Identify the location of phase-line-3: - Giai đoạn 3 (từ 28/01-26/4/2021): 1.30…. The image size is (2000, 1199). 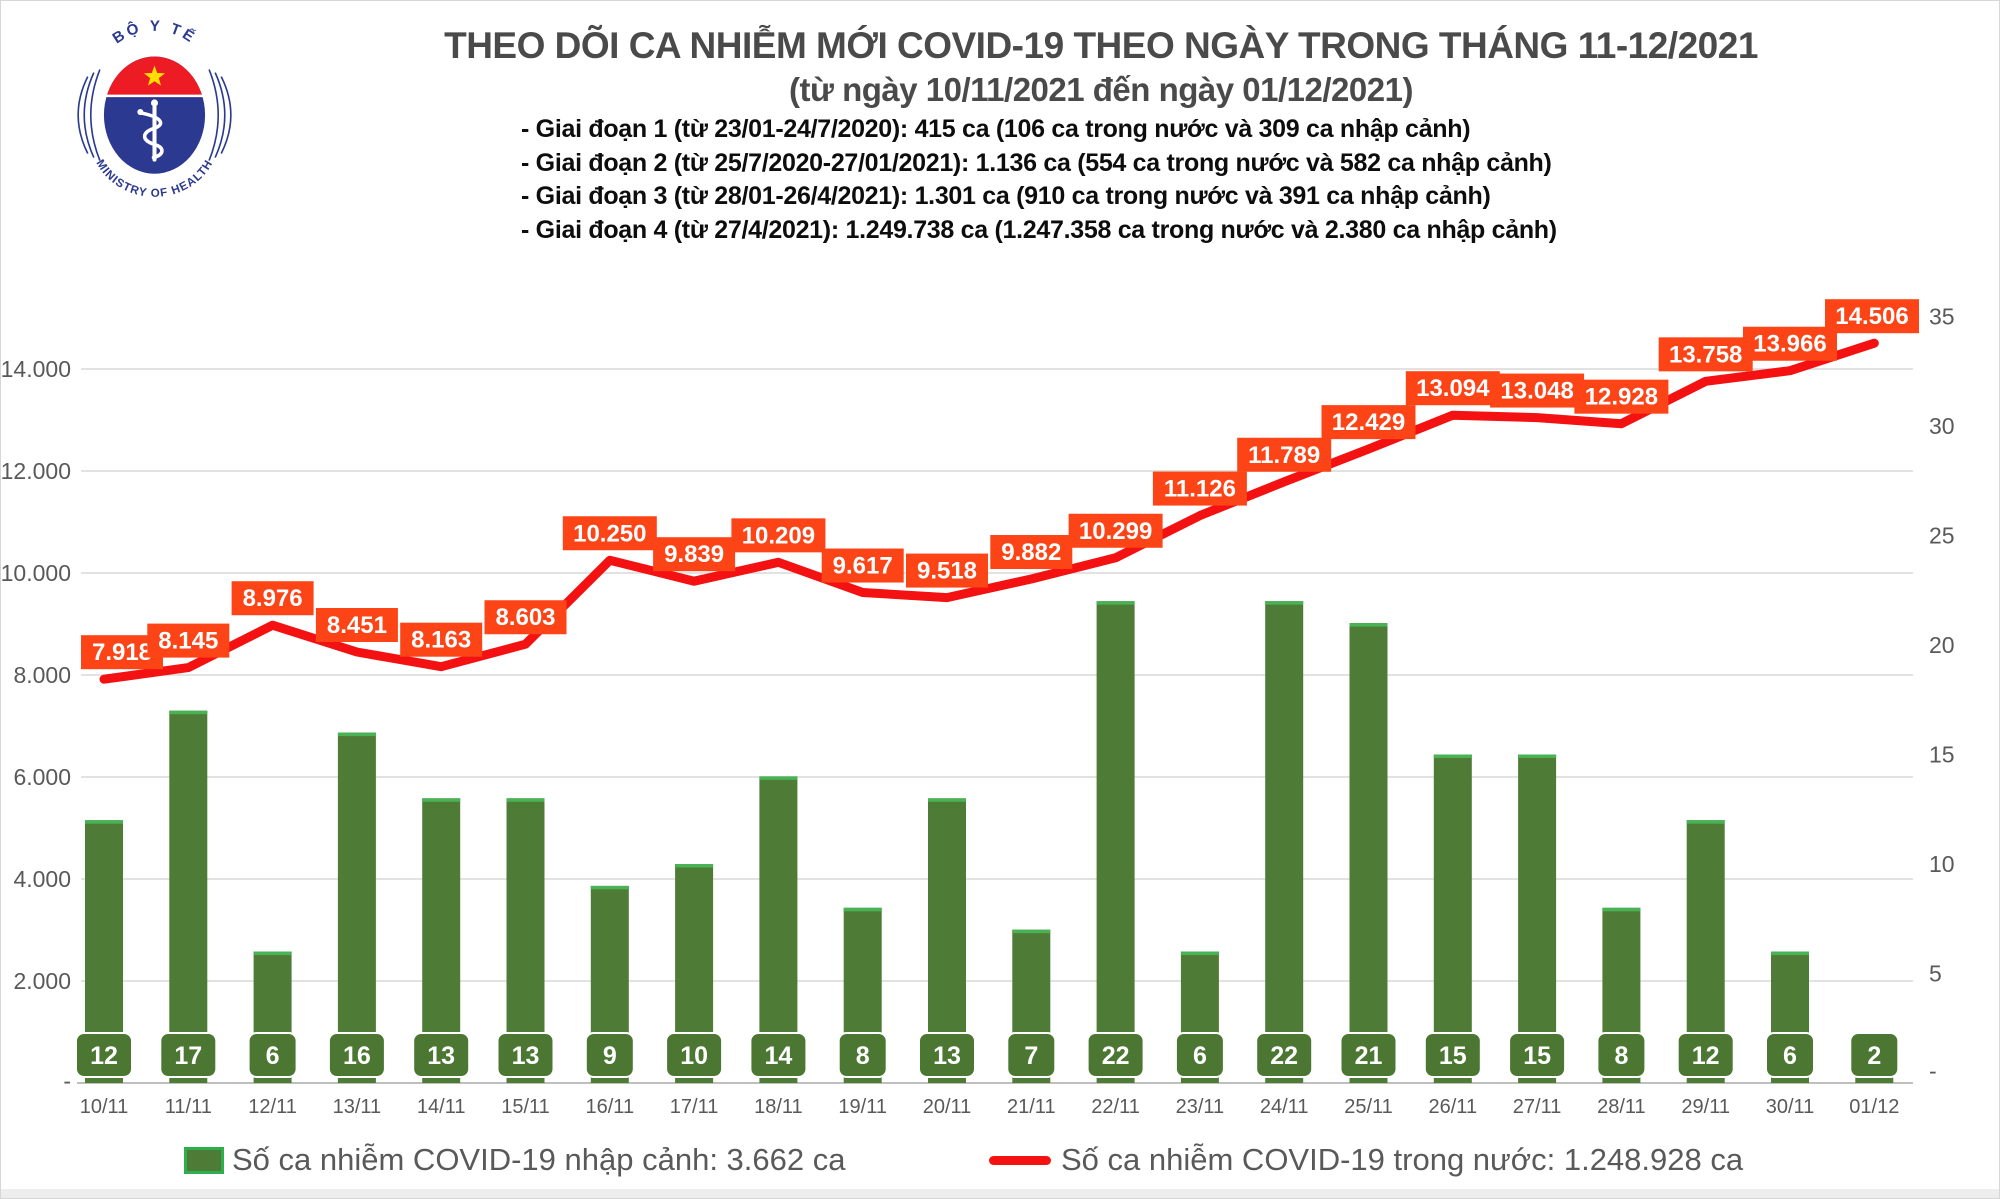
(1006, 196).